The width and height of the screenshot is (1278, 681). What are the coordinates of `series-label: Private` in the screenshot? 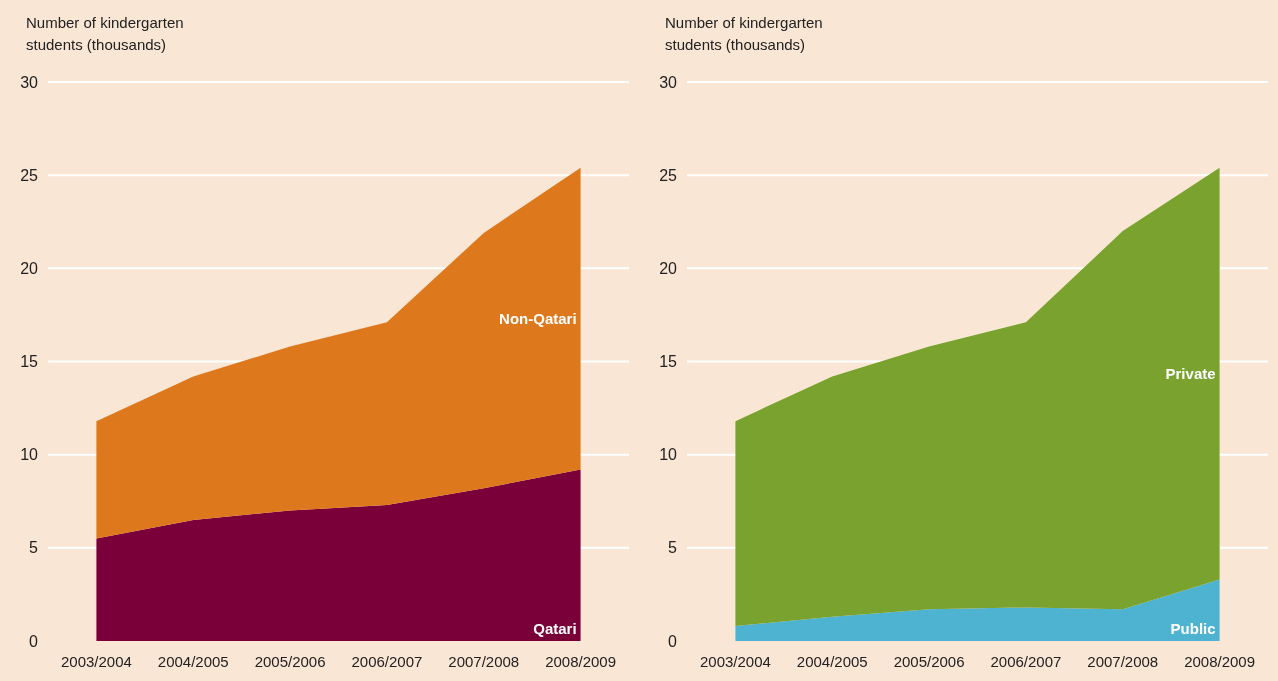 It's located at (1190, 373).